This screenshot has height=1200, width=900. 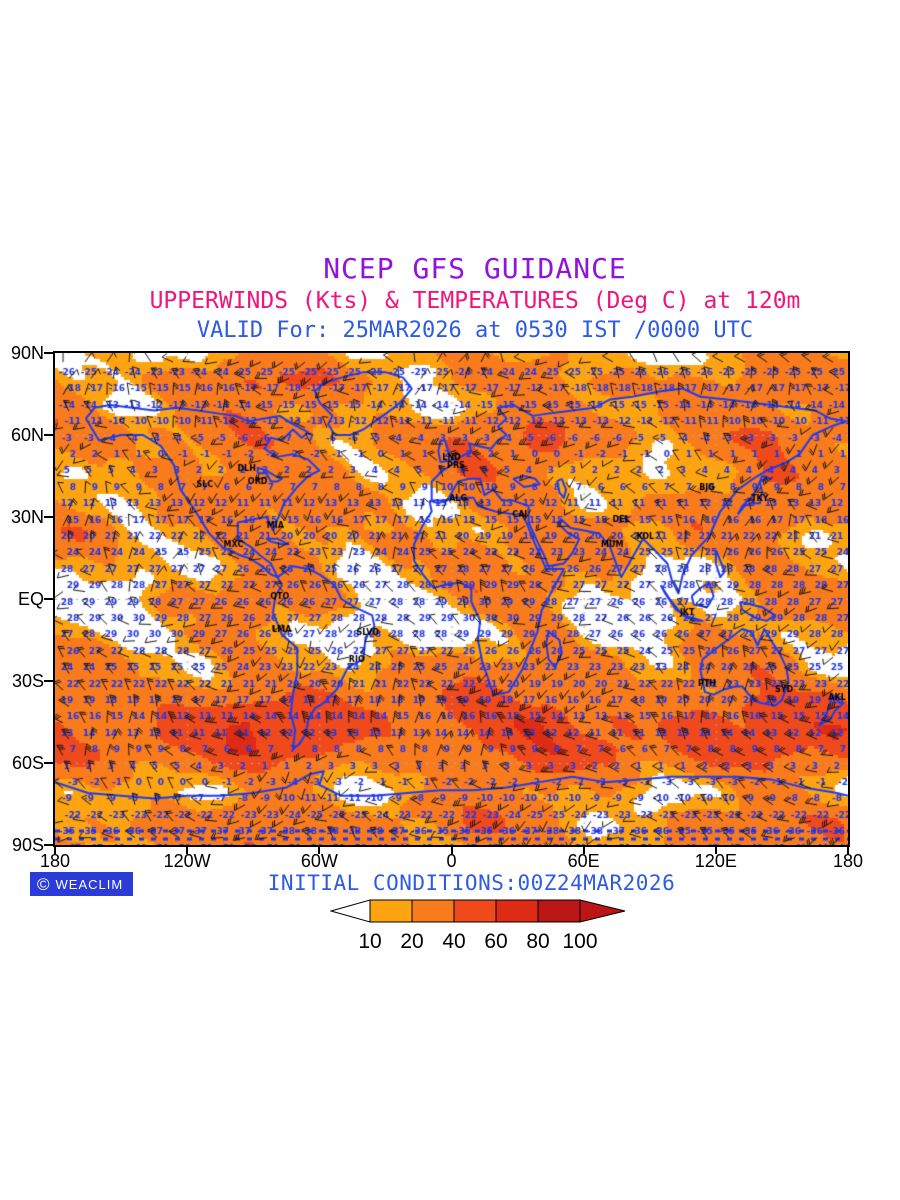 What do you see at coordinates (580, 941) in the screenshot?
I see `legend-value-label: 100` at bounding box center [580, 941].